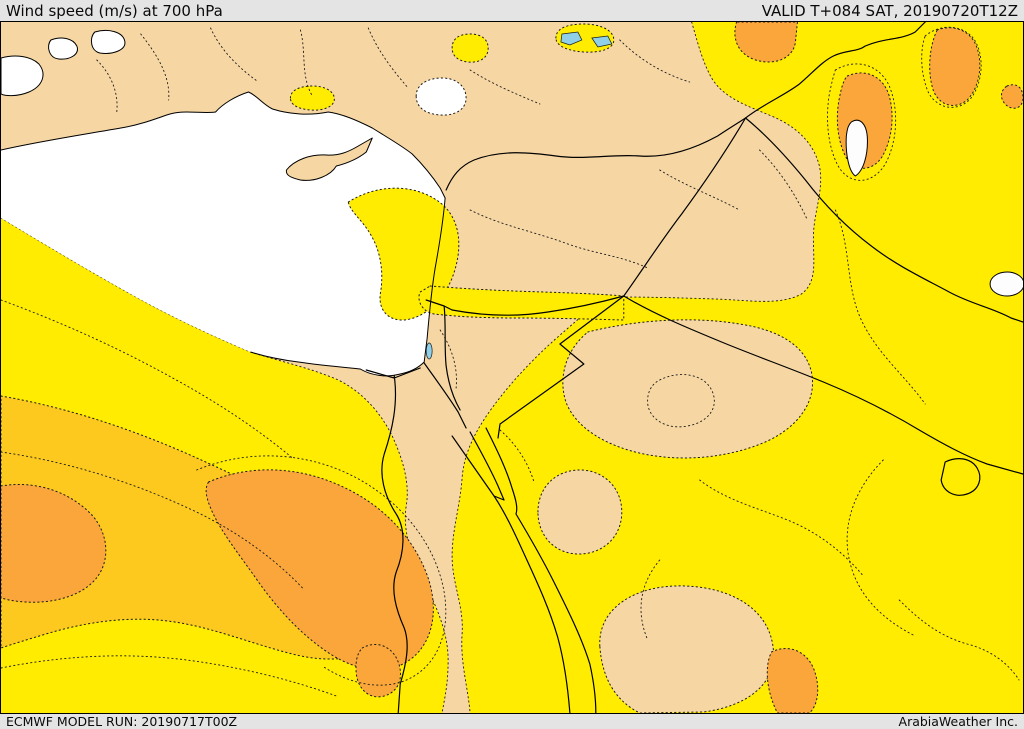 Image resolution: width=1024 pixels, height=729 pixels. What do you see at coordinates (114, 10) in the screenshot?
I see `map-title: Wind speed (m/s) at 700 hPa` at bounding box center [114, 10].